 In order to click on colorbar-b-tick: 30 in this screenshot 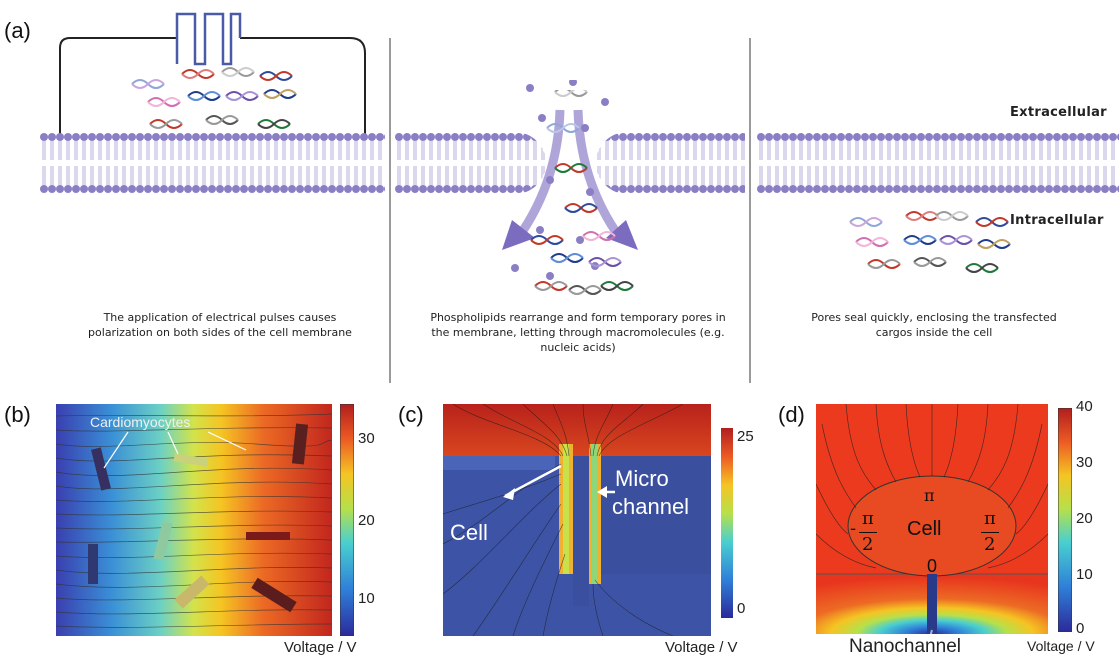, I will do `click(366, 438)`.